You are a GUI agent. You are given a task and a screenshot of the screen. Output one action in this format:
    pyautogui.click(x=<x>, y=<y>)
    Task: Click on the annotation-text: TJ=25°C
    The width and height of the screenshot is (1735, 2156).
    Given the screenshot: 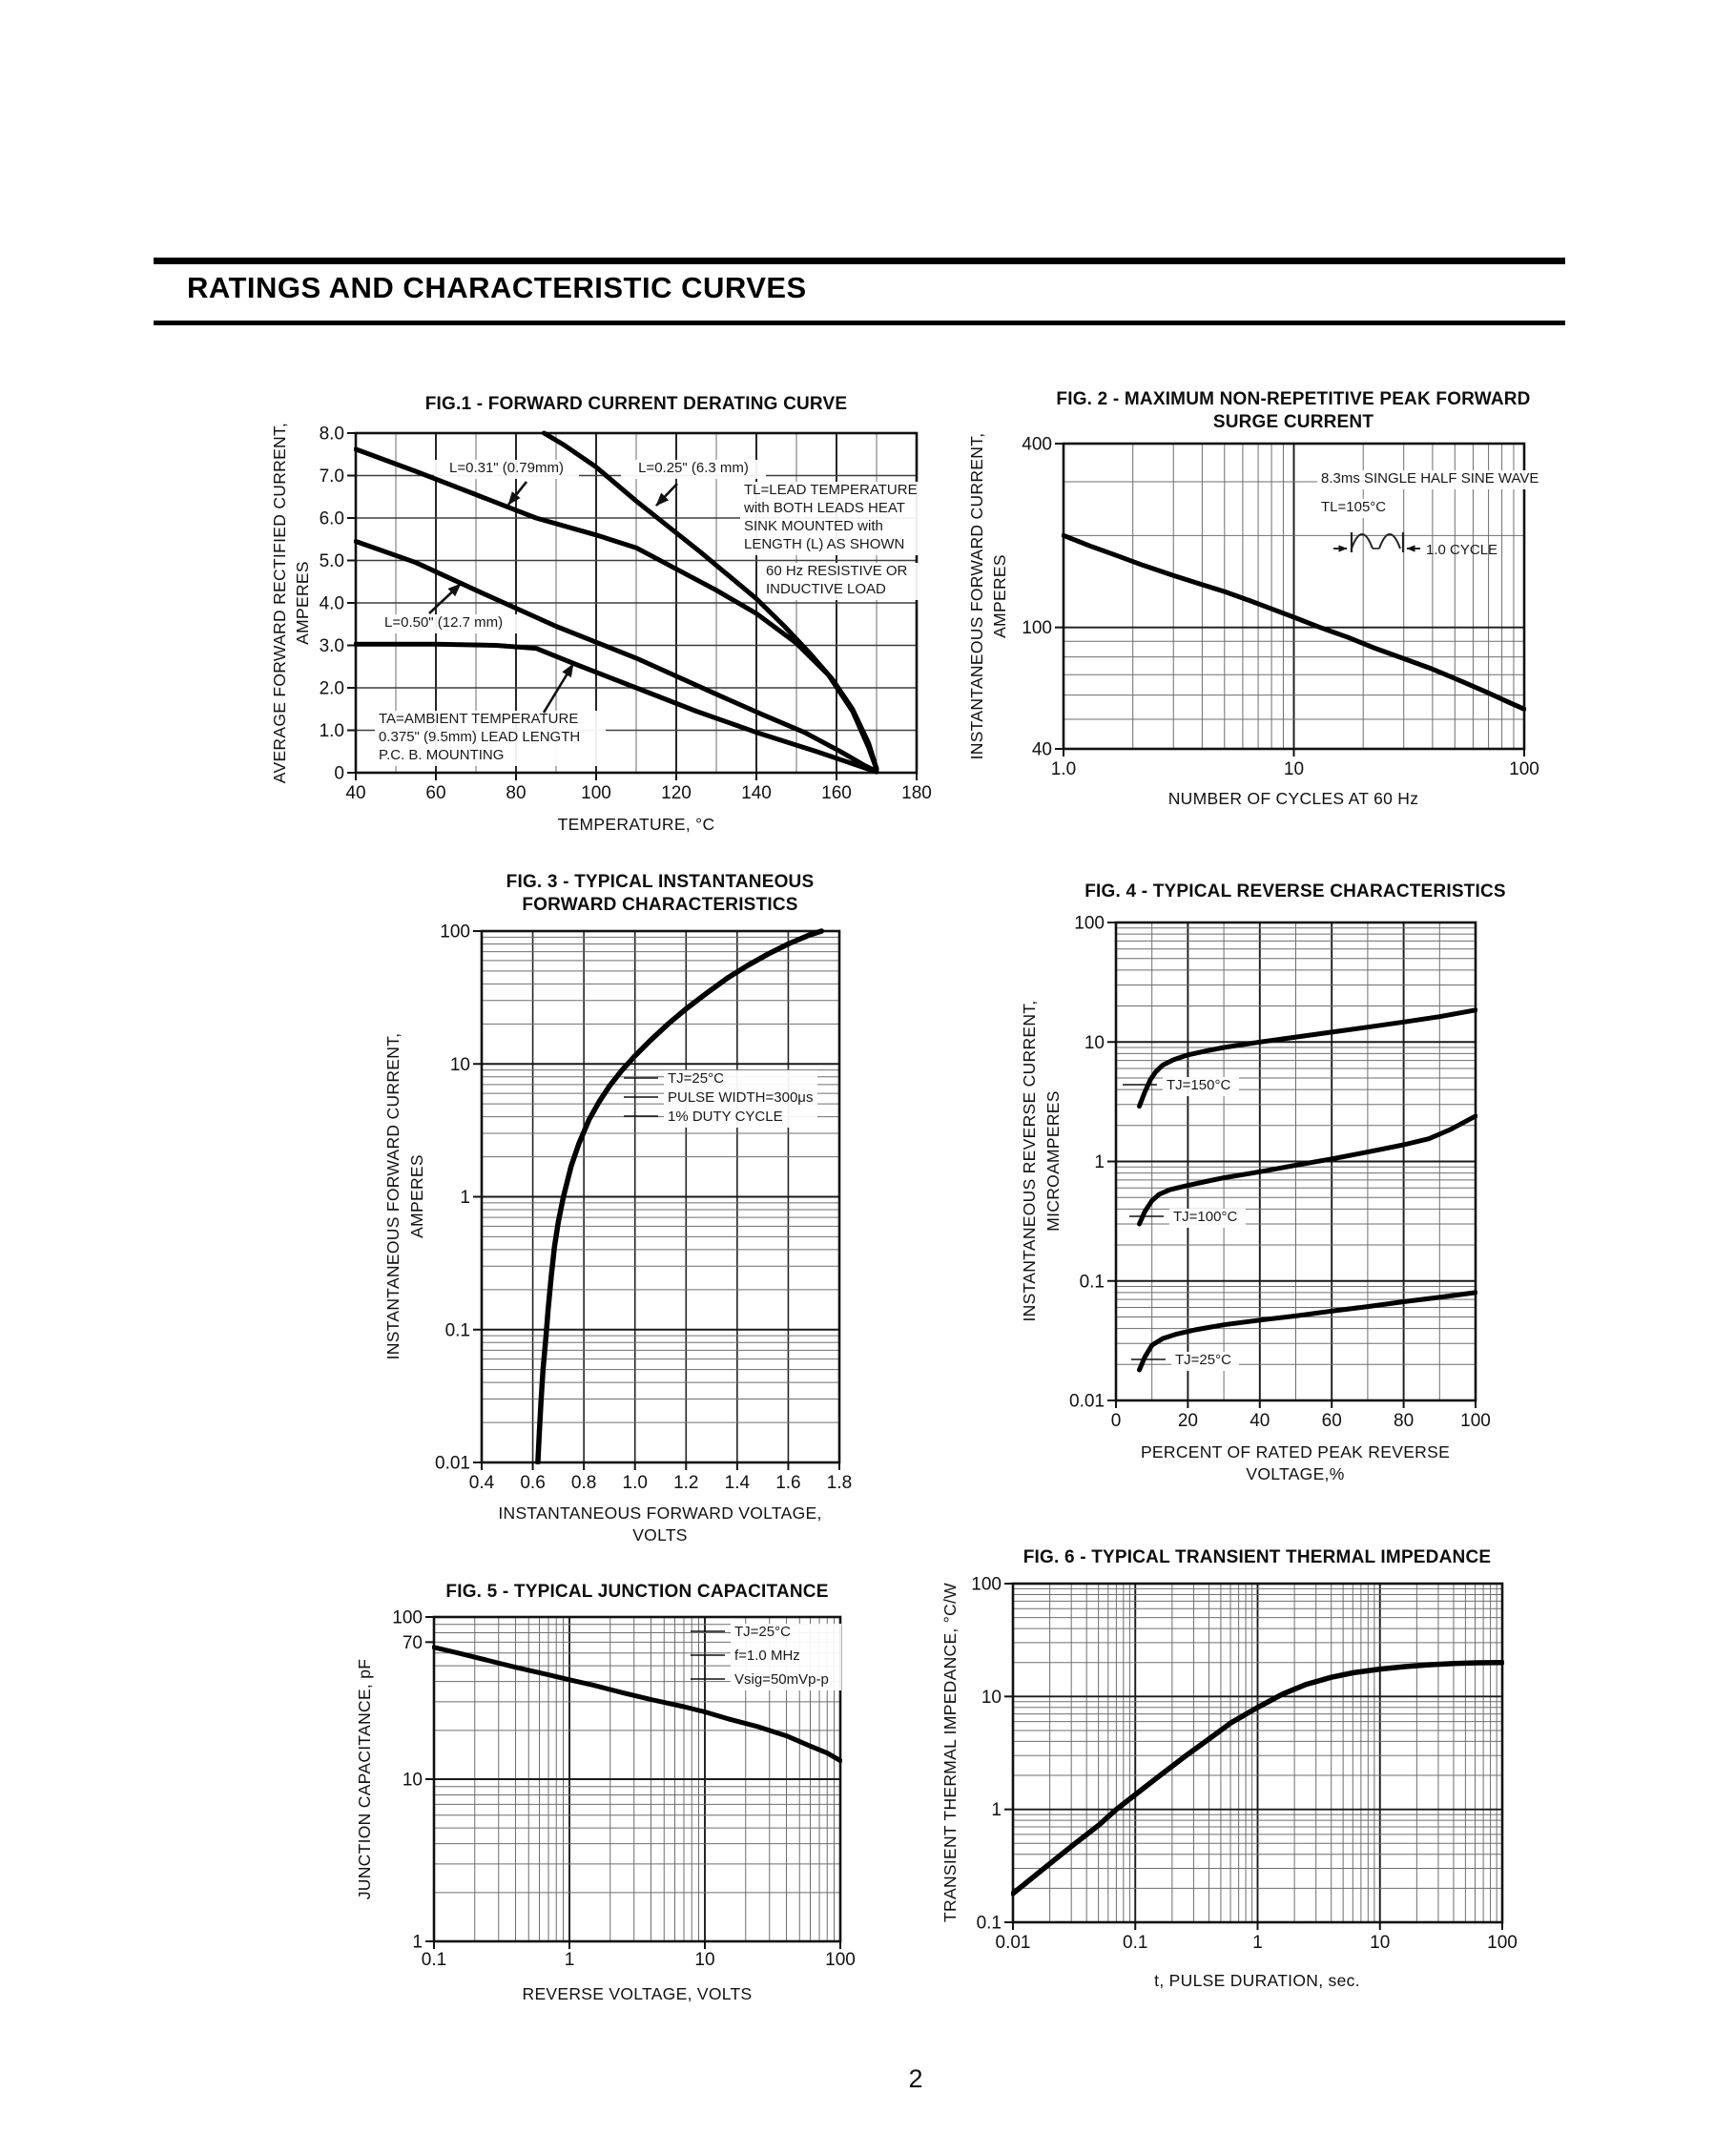 What is the action you would take?
    pyautogui.click(x=762, y=1632)
    